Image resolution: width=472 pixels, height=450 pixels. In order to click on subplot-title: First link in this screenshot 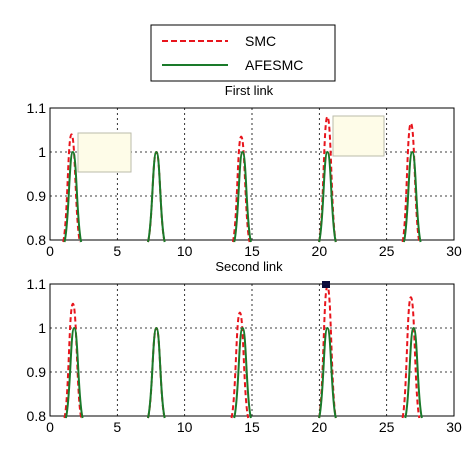, I will do `click(249, 90)`.